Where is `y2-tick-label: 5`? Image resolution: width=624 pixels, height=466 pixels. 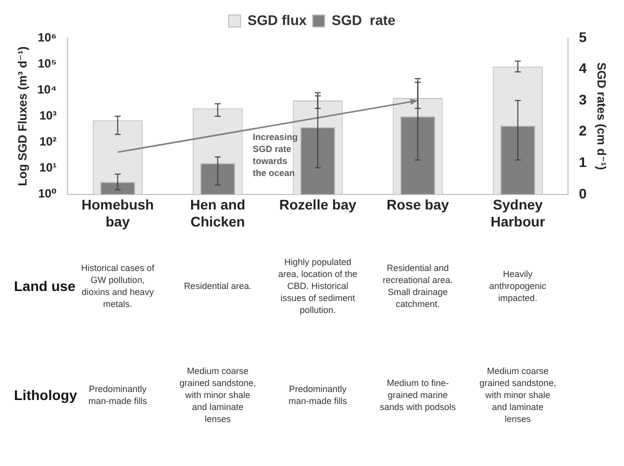
y2-tick-label: 5 is located at coordinates (582, 36).